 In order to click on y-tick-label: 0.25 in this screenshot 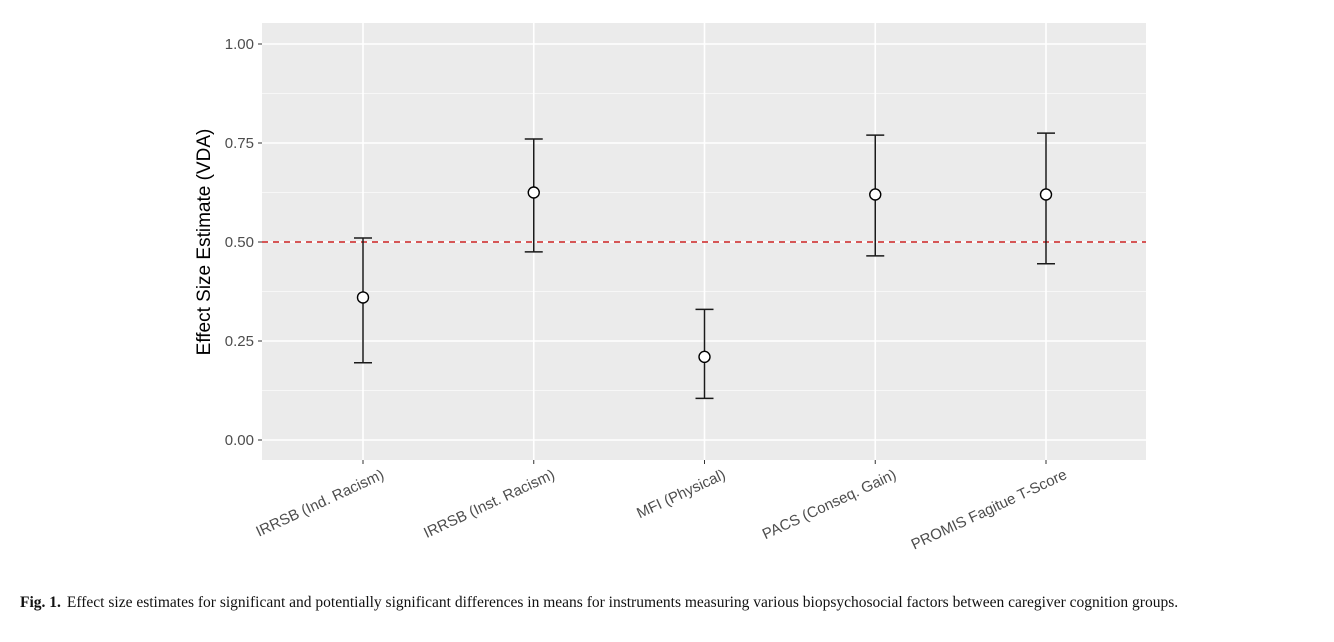, I will do `click(239, 341)`.